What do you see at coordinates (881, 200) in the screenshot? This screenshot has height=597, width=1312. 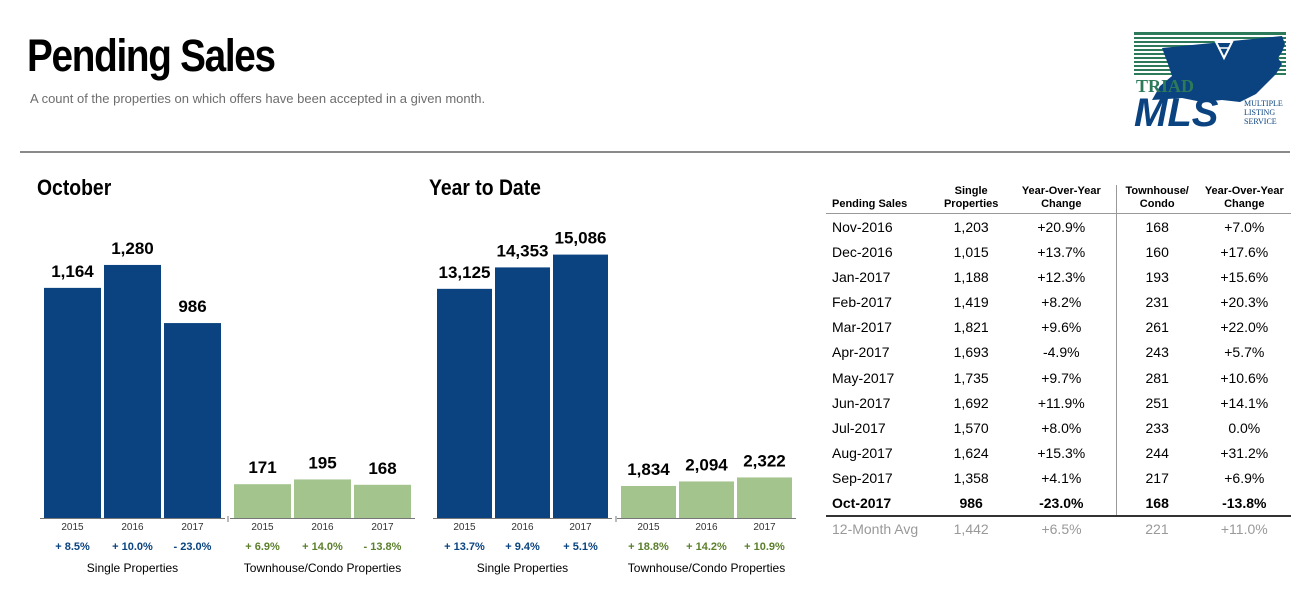 I see `col-header-month: Pending Sales` at bounding box center [881, 200].